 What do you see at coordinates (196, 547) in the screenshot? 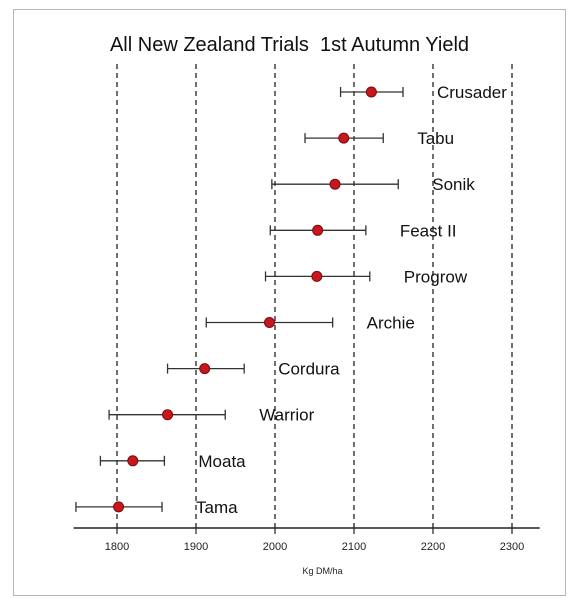
I see `x-tick-label-1900: 1900` at bounding box center [196, 547].